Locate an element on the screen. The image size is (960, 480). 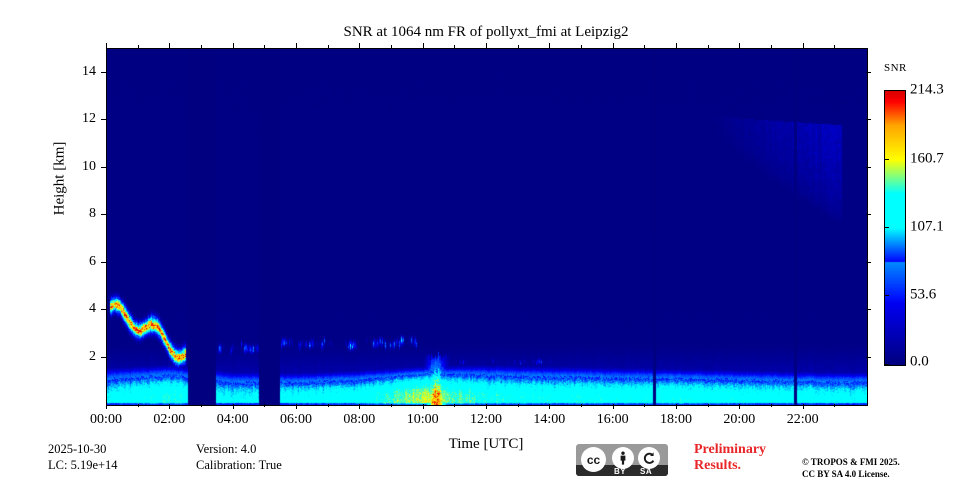
cc-logo-text: cc is located at coordinates (593, 459).